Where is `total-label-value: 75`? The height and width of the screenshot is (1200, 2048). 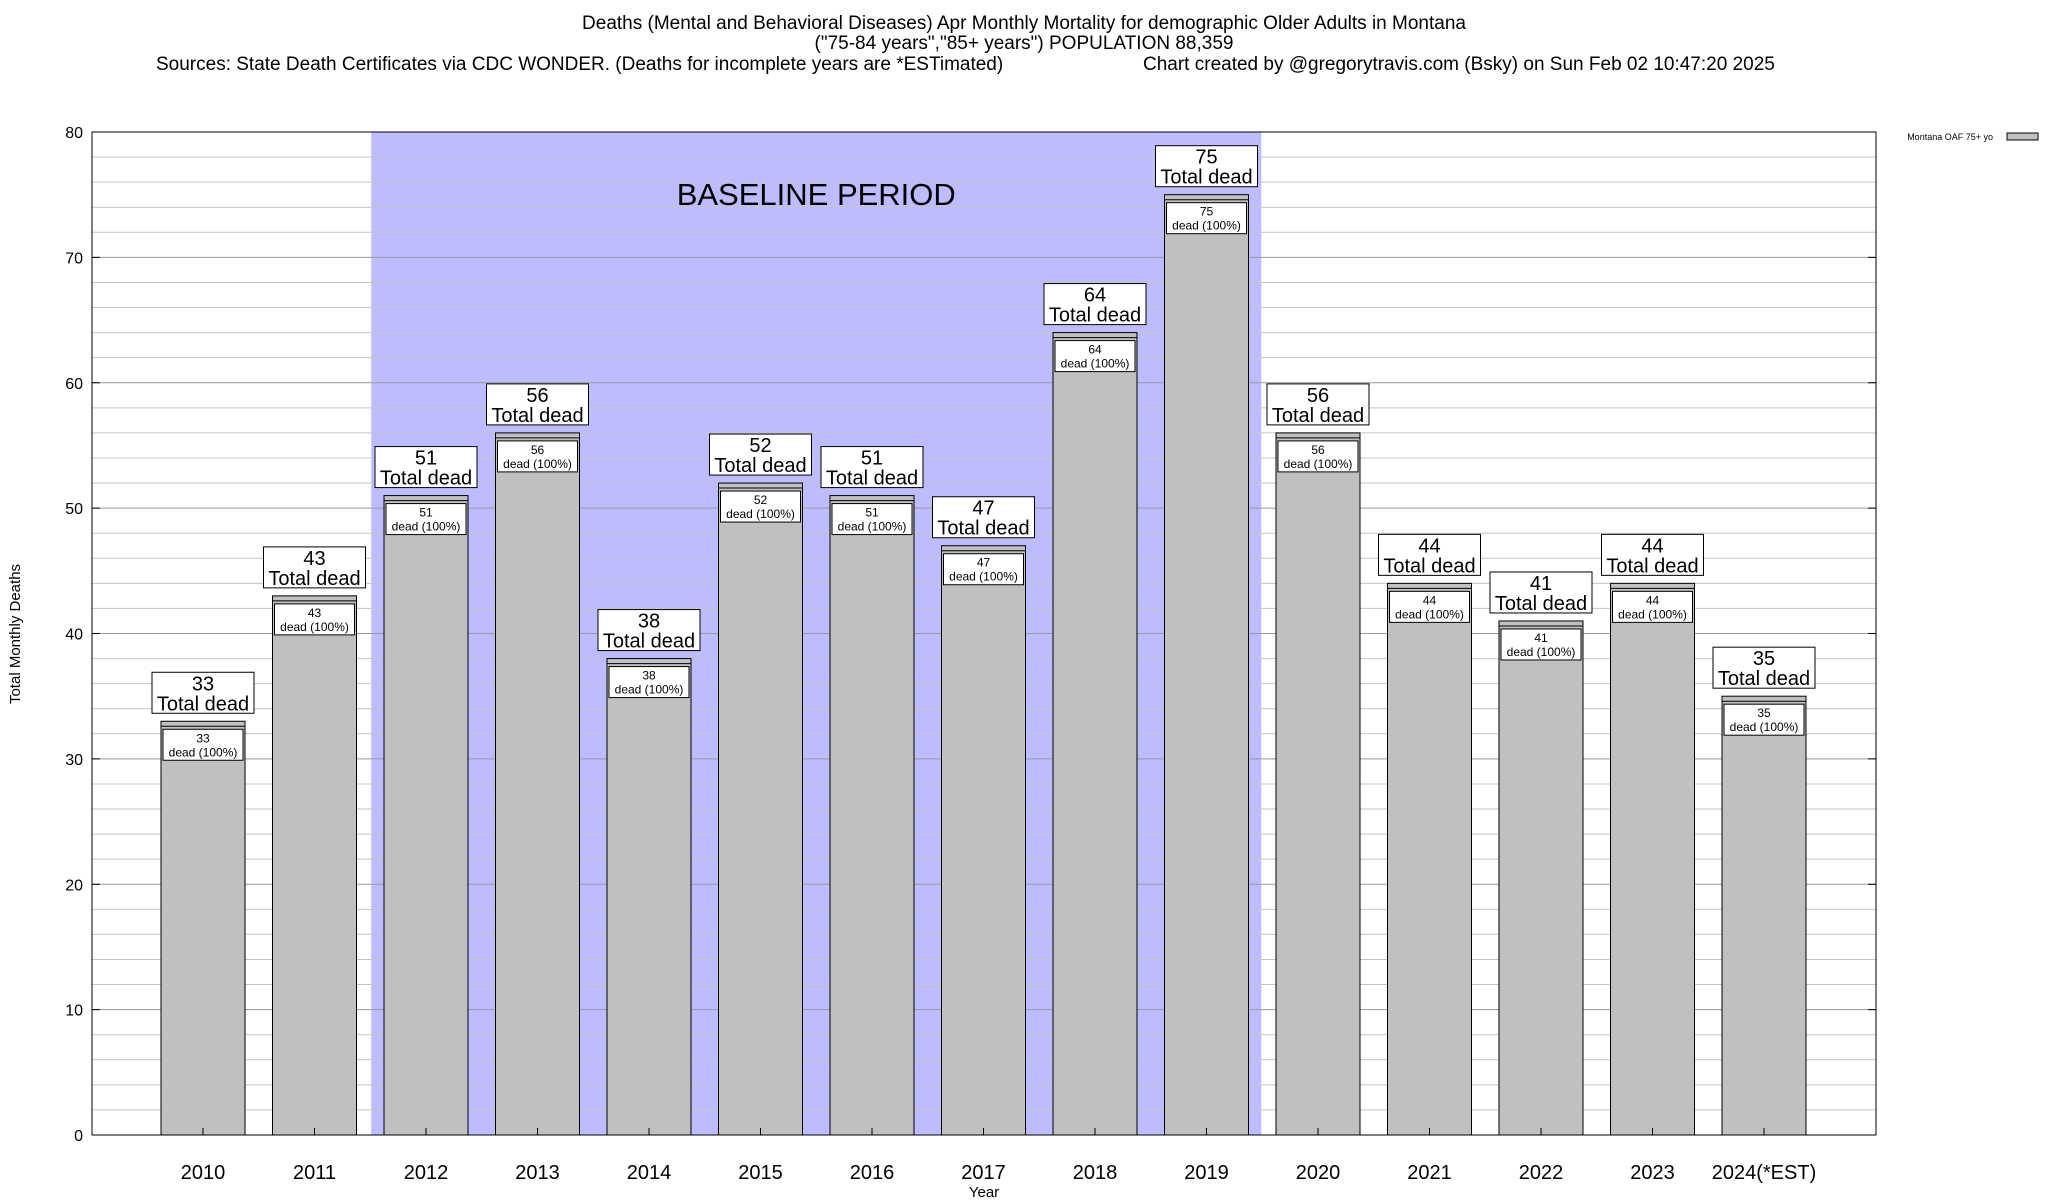
total-label-value: 75 is located at coordinates (1206, 158).